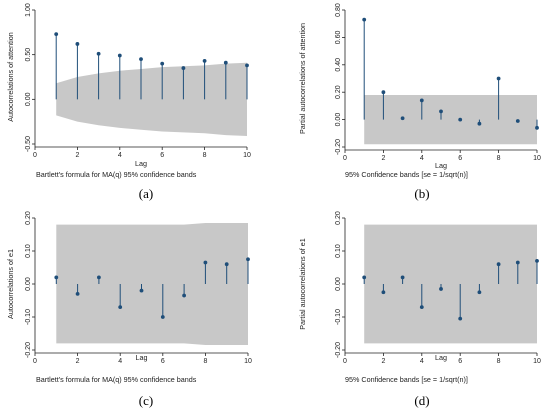 Image resolution: width=550 pixels, height=412 pixels. I want to click on panel-label: (a), so click(146, 193).